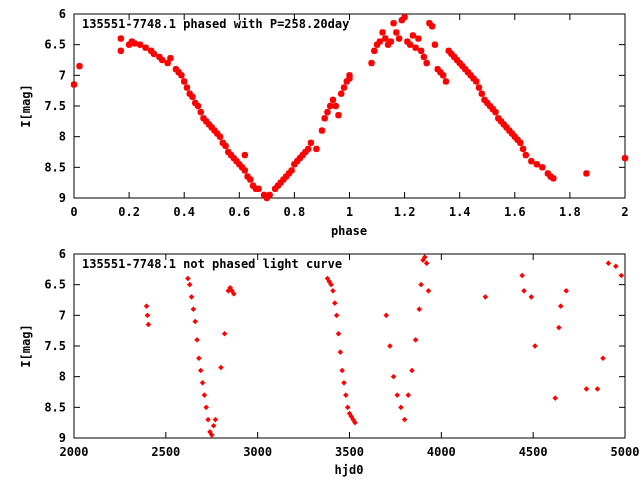 The width and height of the screenshot is (640, 480). What do you see at coordinates (73, 212) in the screenshot?
I see `x-tick-label: 0` at bounding box center [73, 212].